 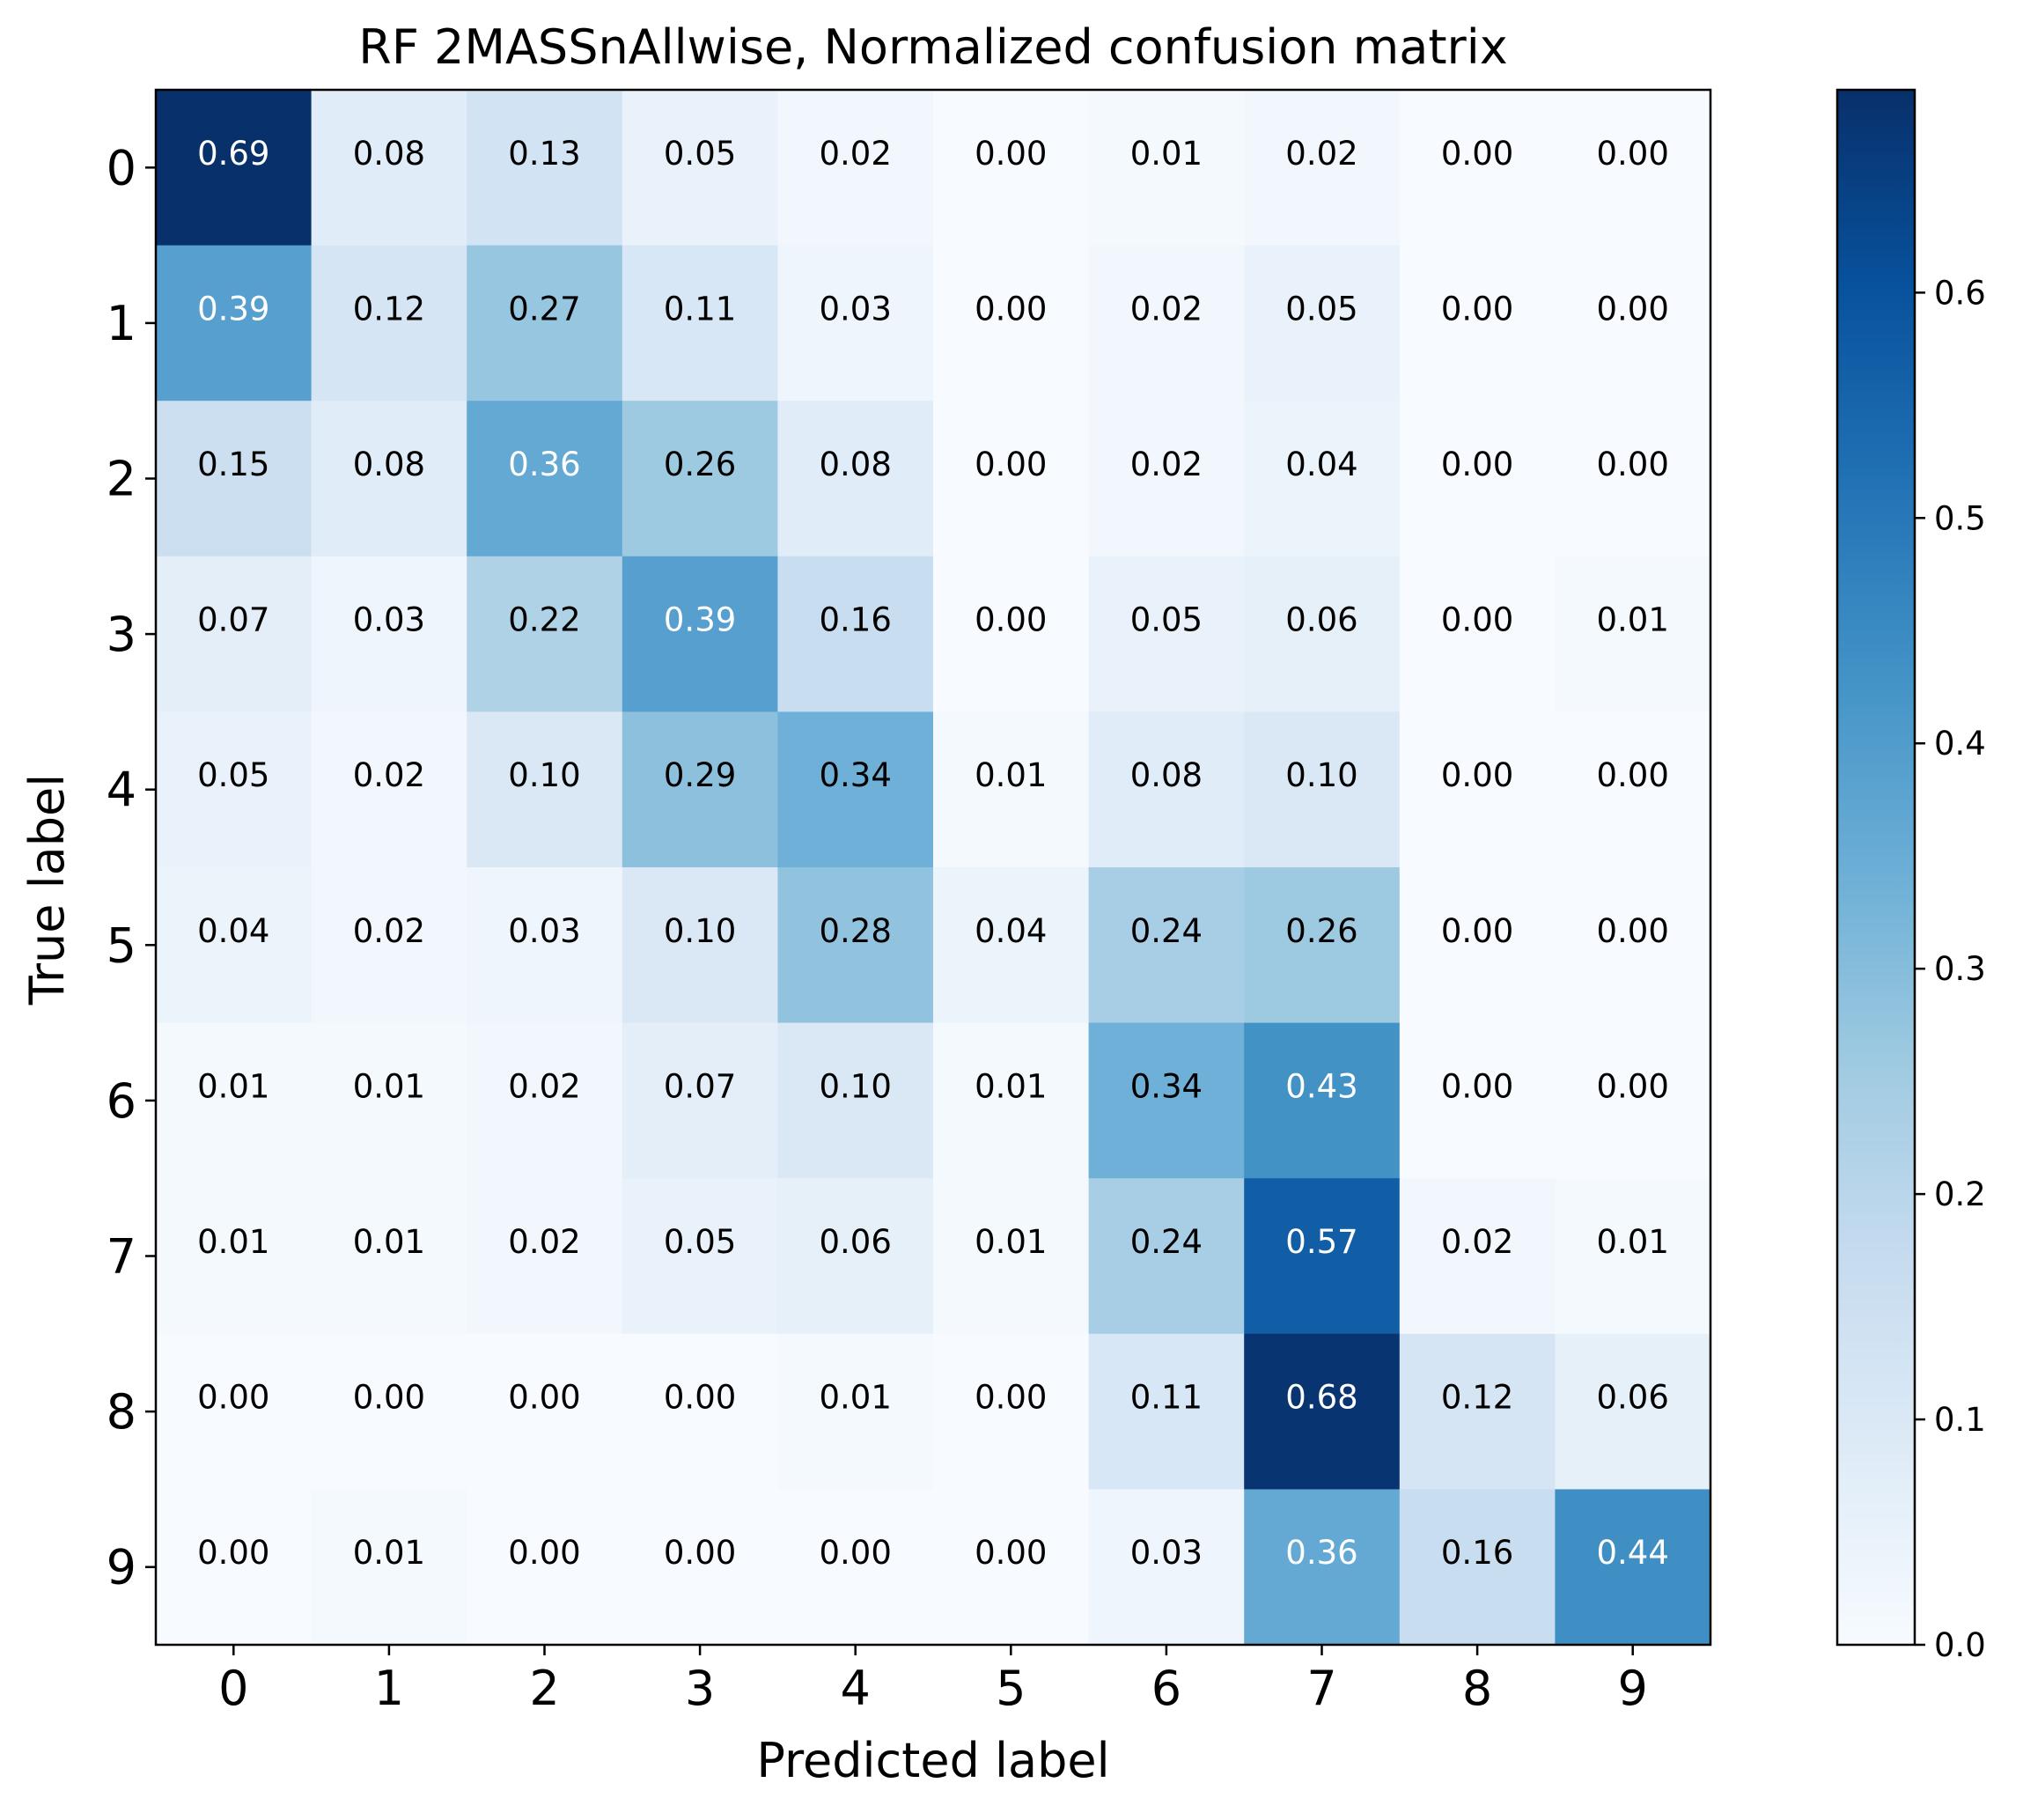 I want to click on x-tick-label: 1, so click(x=389, y=1688).